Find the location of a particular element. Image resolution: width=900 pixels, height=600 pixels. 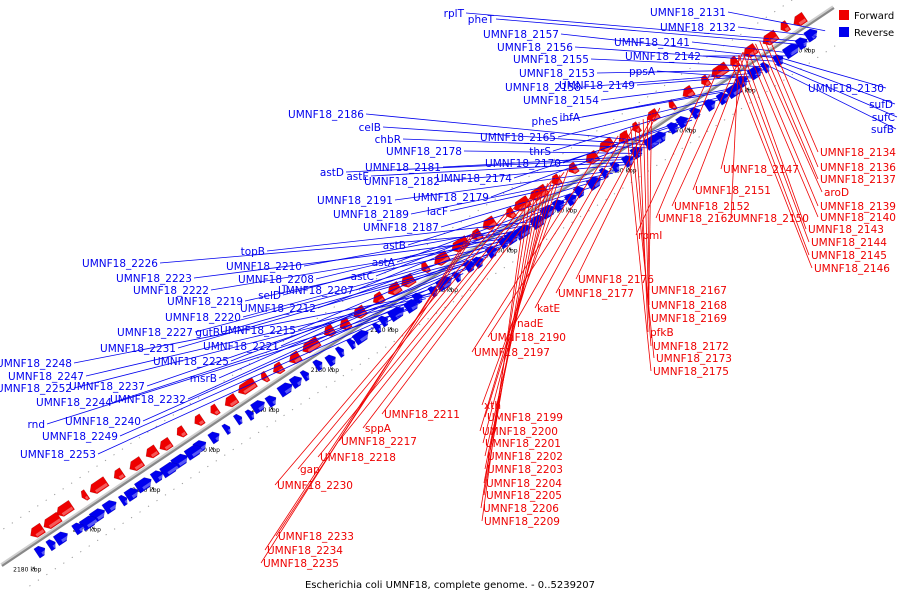

gene-label: UMNF18_2140 is located at coordinates (858, 218).